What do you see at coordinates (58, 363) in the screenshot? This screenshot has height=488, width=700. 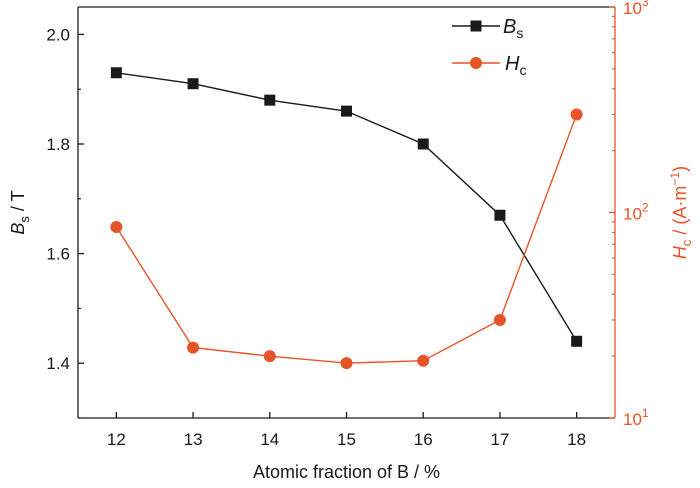 I see `left-y-tick-label: 1.4` at bounding box center [58, 363].